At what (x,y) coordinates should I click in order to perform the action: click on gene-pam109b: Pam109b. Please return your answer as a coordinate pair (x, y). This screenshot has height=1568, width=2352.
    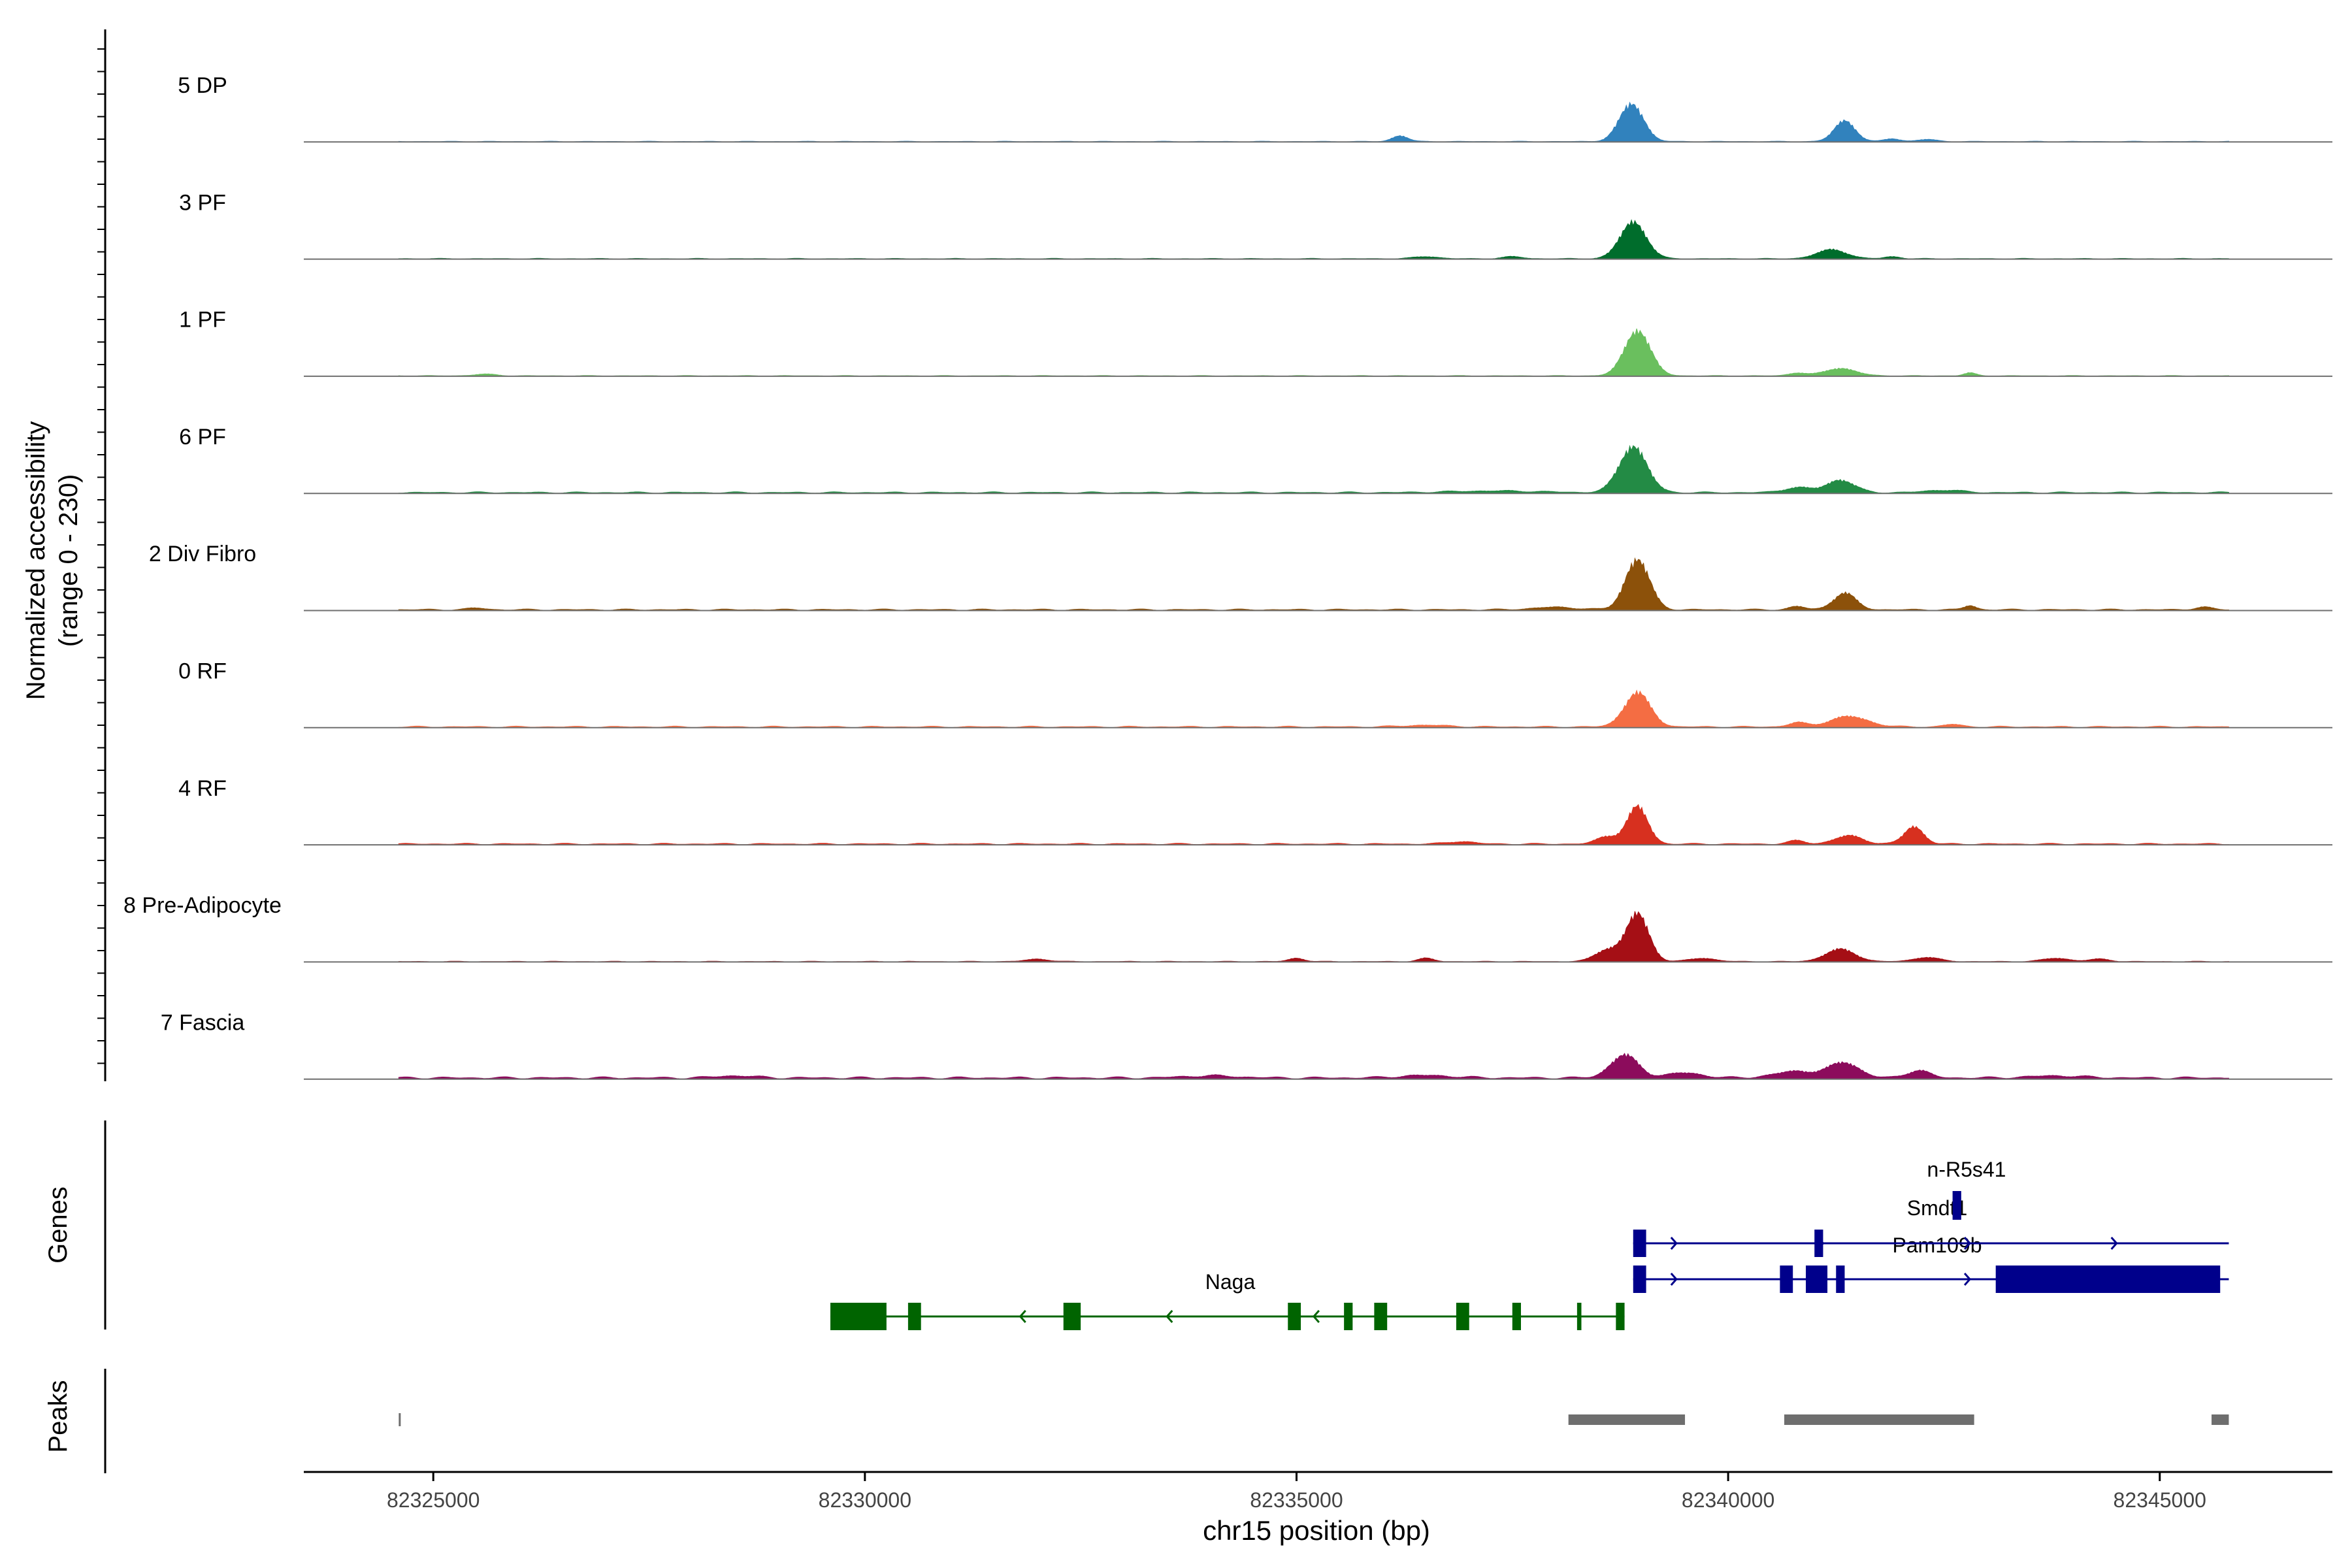
    Looking at the image, I should click on (1931, 1263).